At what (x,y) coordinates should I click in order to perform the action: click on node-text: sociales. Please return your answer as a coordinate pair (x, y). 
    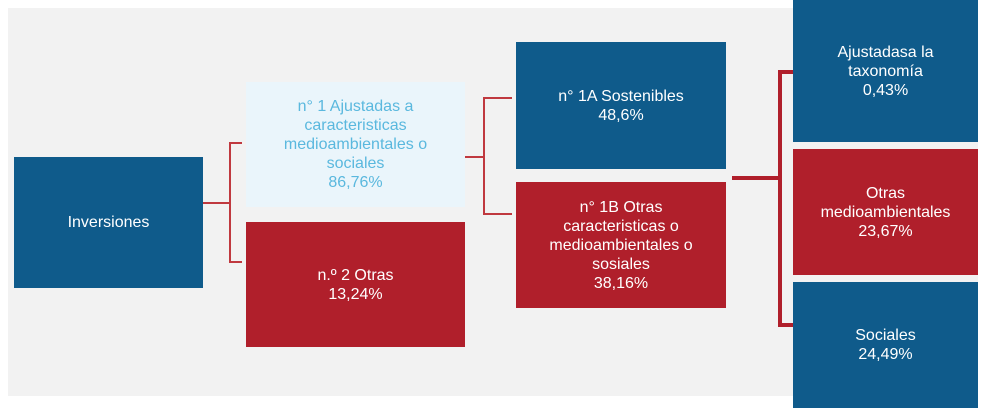
    Looking at the image, I should click on (355, 163).